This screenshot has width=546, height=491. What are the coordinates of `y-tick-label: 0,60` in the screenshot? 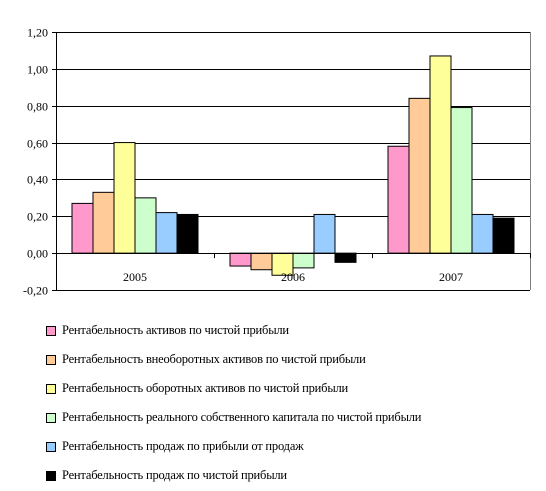 It's located at (37, 144).